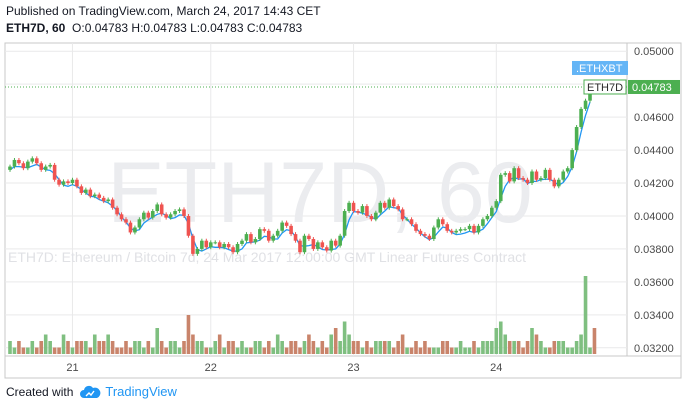  What do you see at coordinates (654, 118) in the screenshot?
I see `price-tick-label: 0.04600` at bounding box center [654, 118].